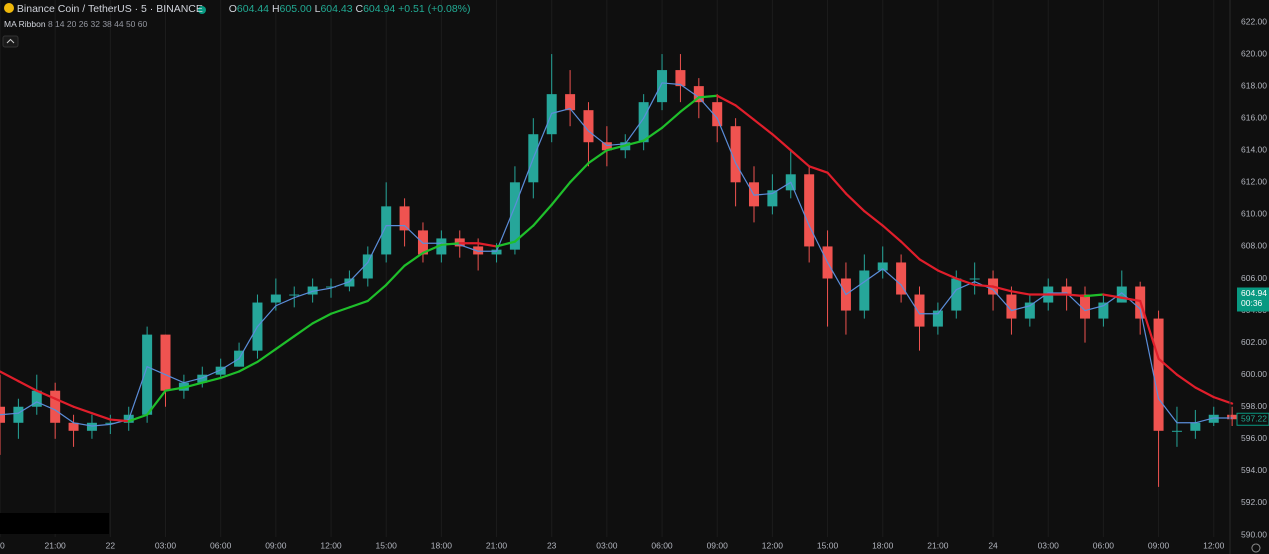 This screenshot has height=554, width=1269. Describe the element at coordinates (434, 9) in the screenshot. I see `change: +0.51 (+0.08%)` at that location.